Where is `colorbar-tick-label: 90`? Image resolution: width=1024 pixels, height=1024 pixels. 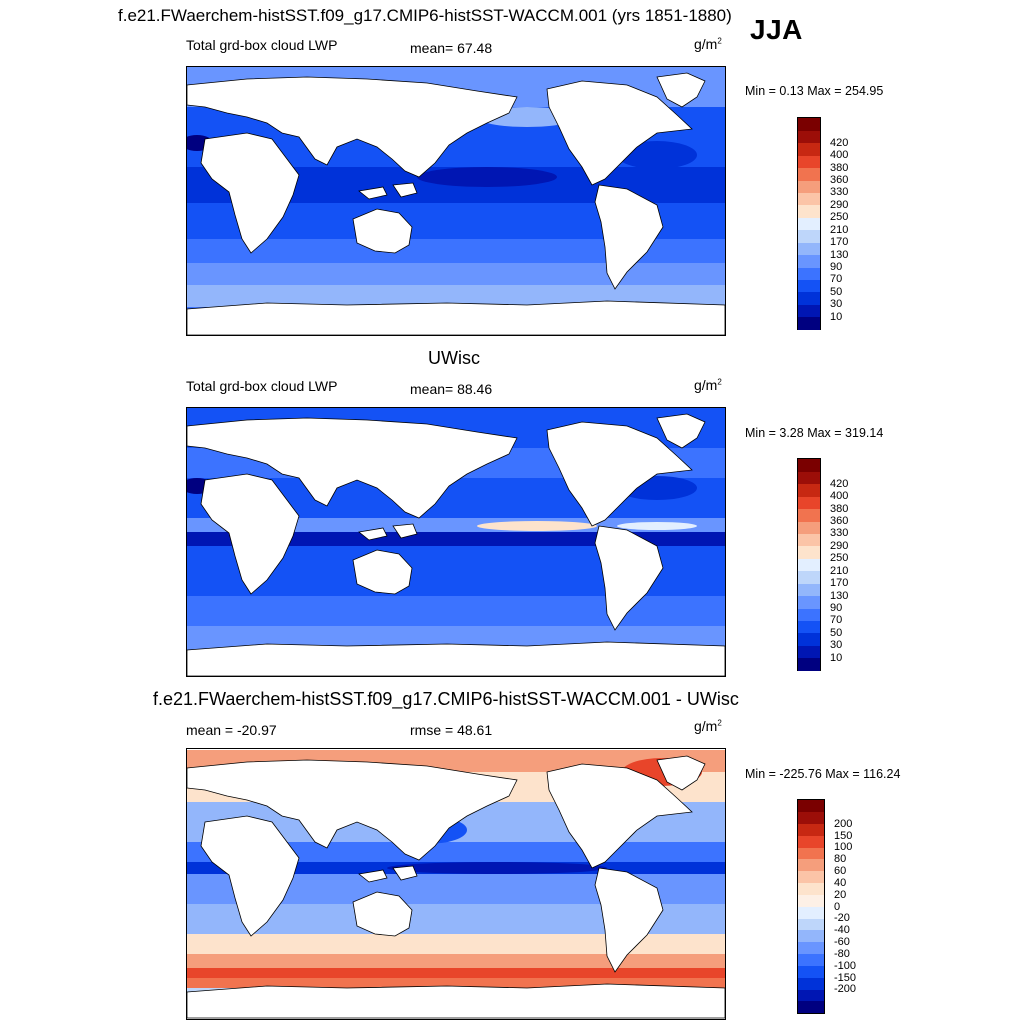
colorbar-tick-label: 90 is located at coordinates (836, 266).